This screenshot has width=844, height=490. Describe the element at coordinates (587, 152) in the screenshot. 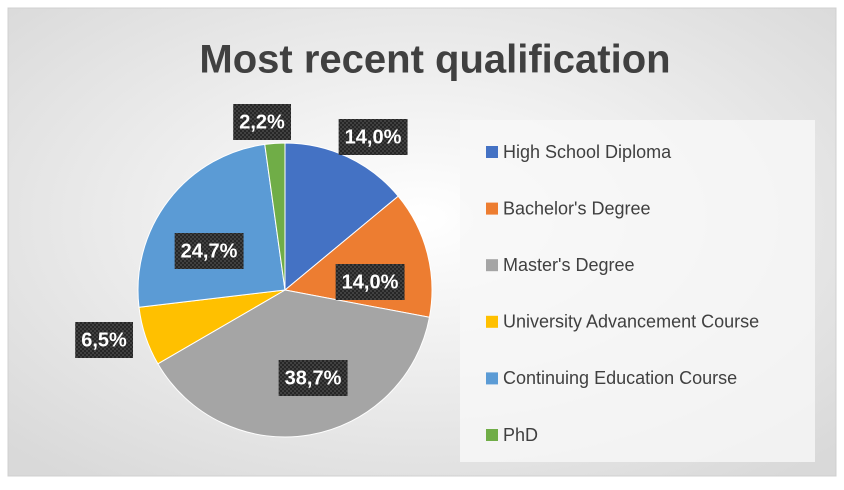

I see `legend-label: High School Diploma` at that location.